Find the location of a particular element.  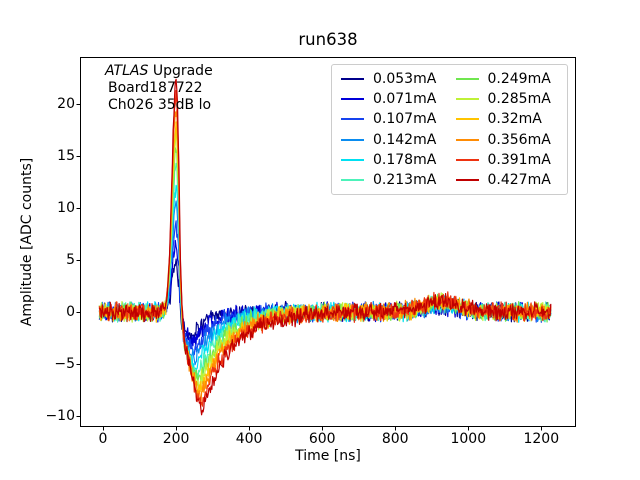

x-tick-label: 1200 is located at coordinates (541, 439).